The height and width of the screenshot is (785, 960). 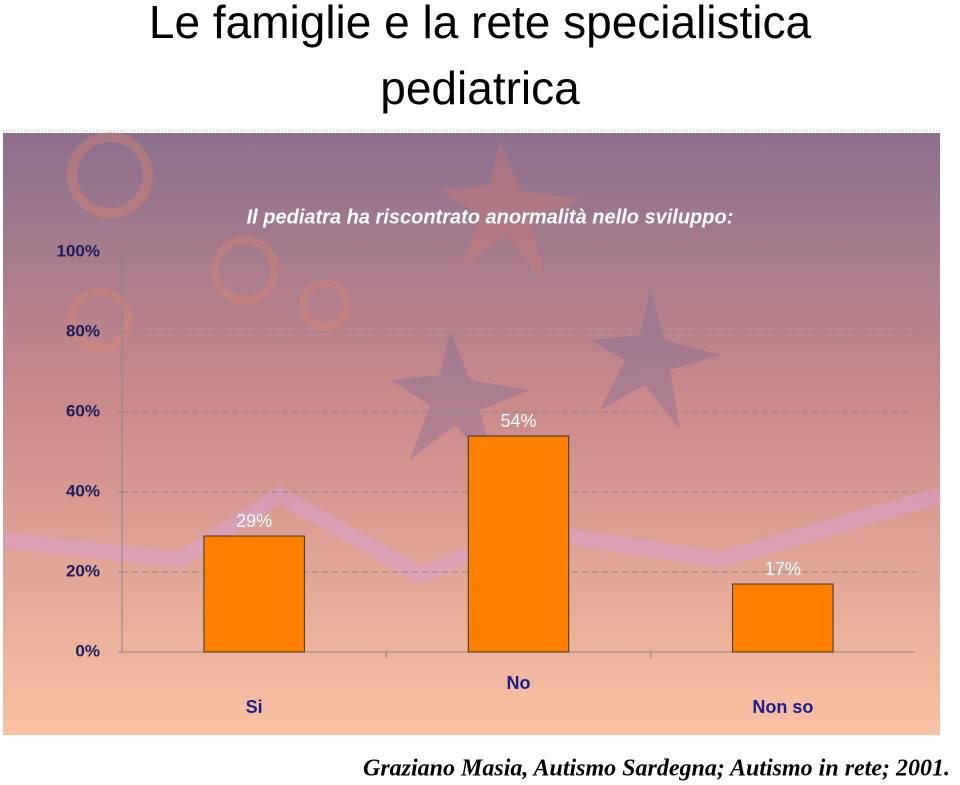 What do you see at coordinates (480, 24) in the screenshot?
I see `slide-title: Le famiglie e la rete specialistica` at bounding box center [480, 24].